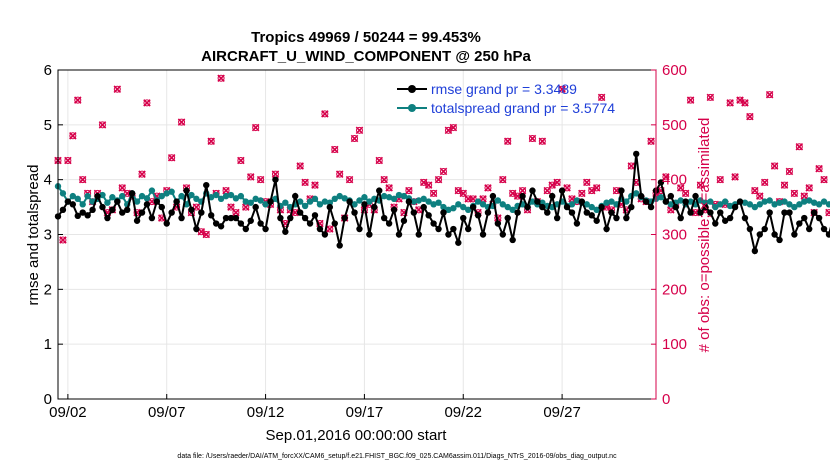 Image resolution: width=830 pixels, height=470 pixels. What do you see at coordinates (53, 235) in the screenshot?
I see `y-axis-left: 0 1 2 3 4 5 6` at bounding box center [53, 235].